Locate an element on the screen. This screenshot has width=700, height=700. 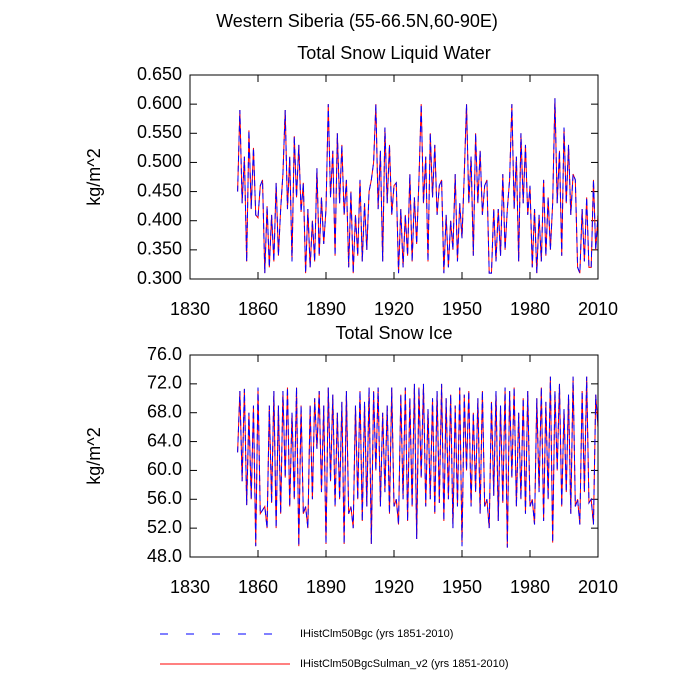
y-tick-label: 0.300 is located at coordinates (159, 278).